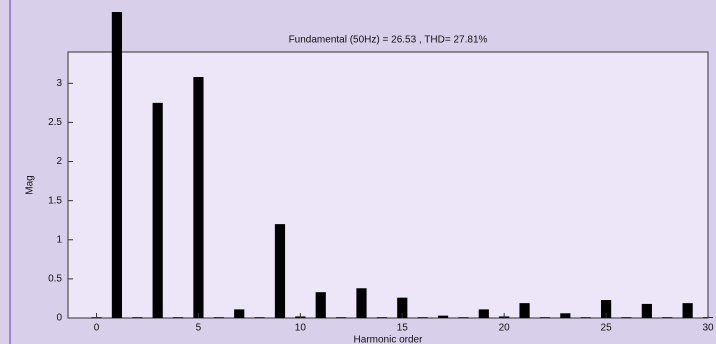 The image size is (716, 344). I want to click on y-tick-label: 2.5, so click(55, 122).